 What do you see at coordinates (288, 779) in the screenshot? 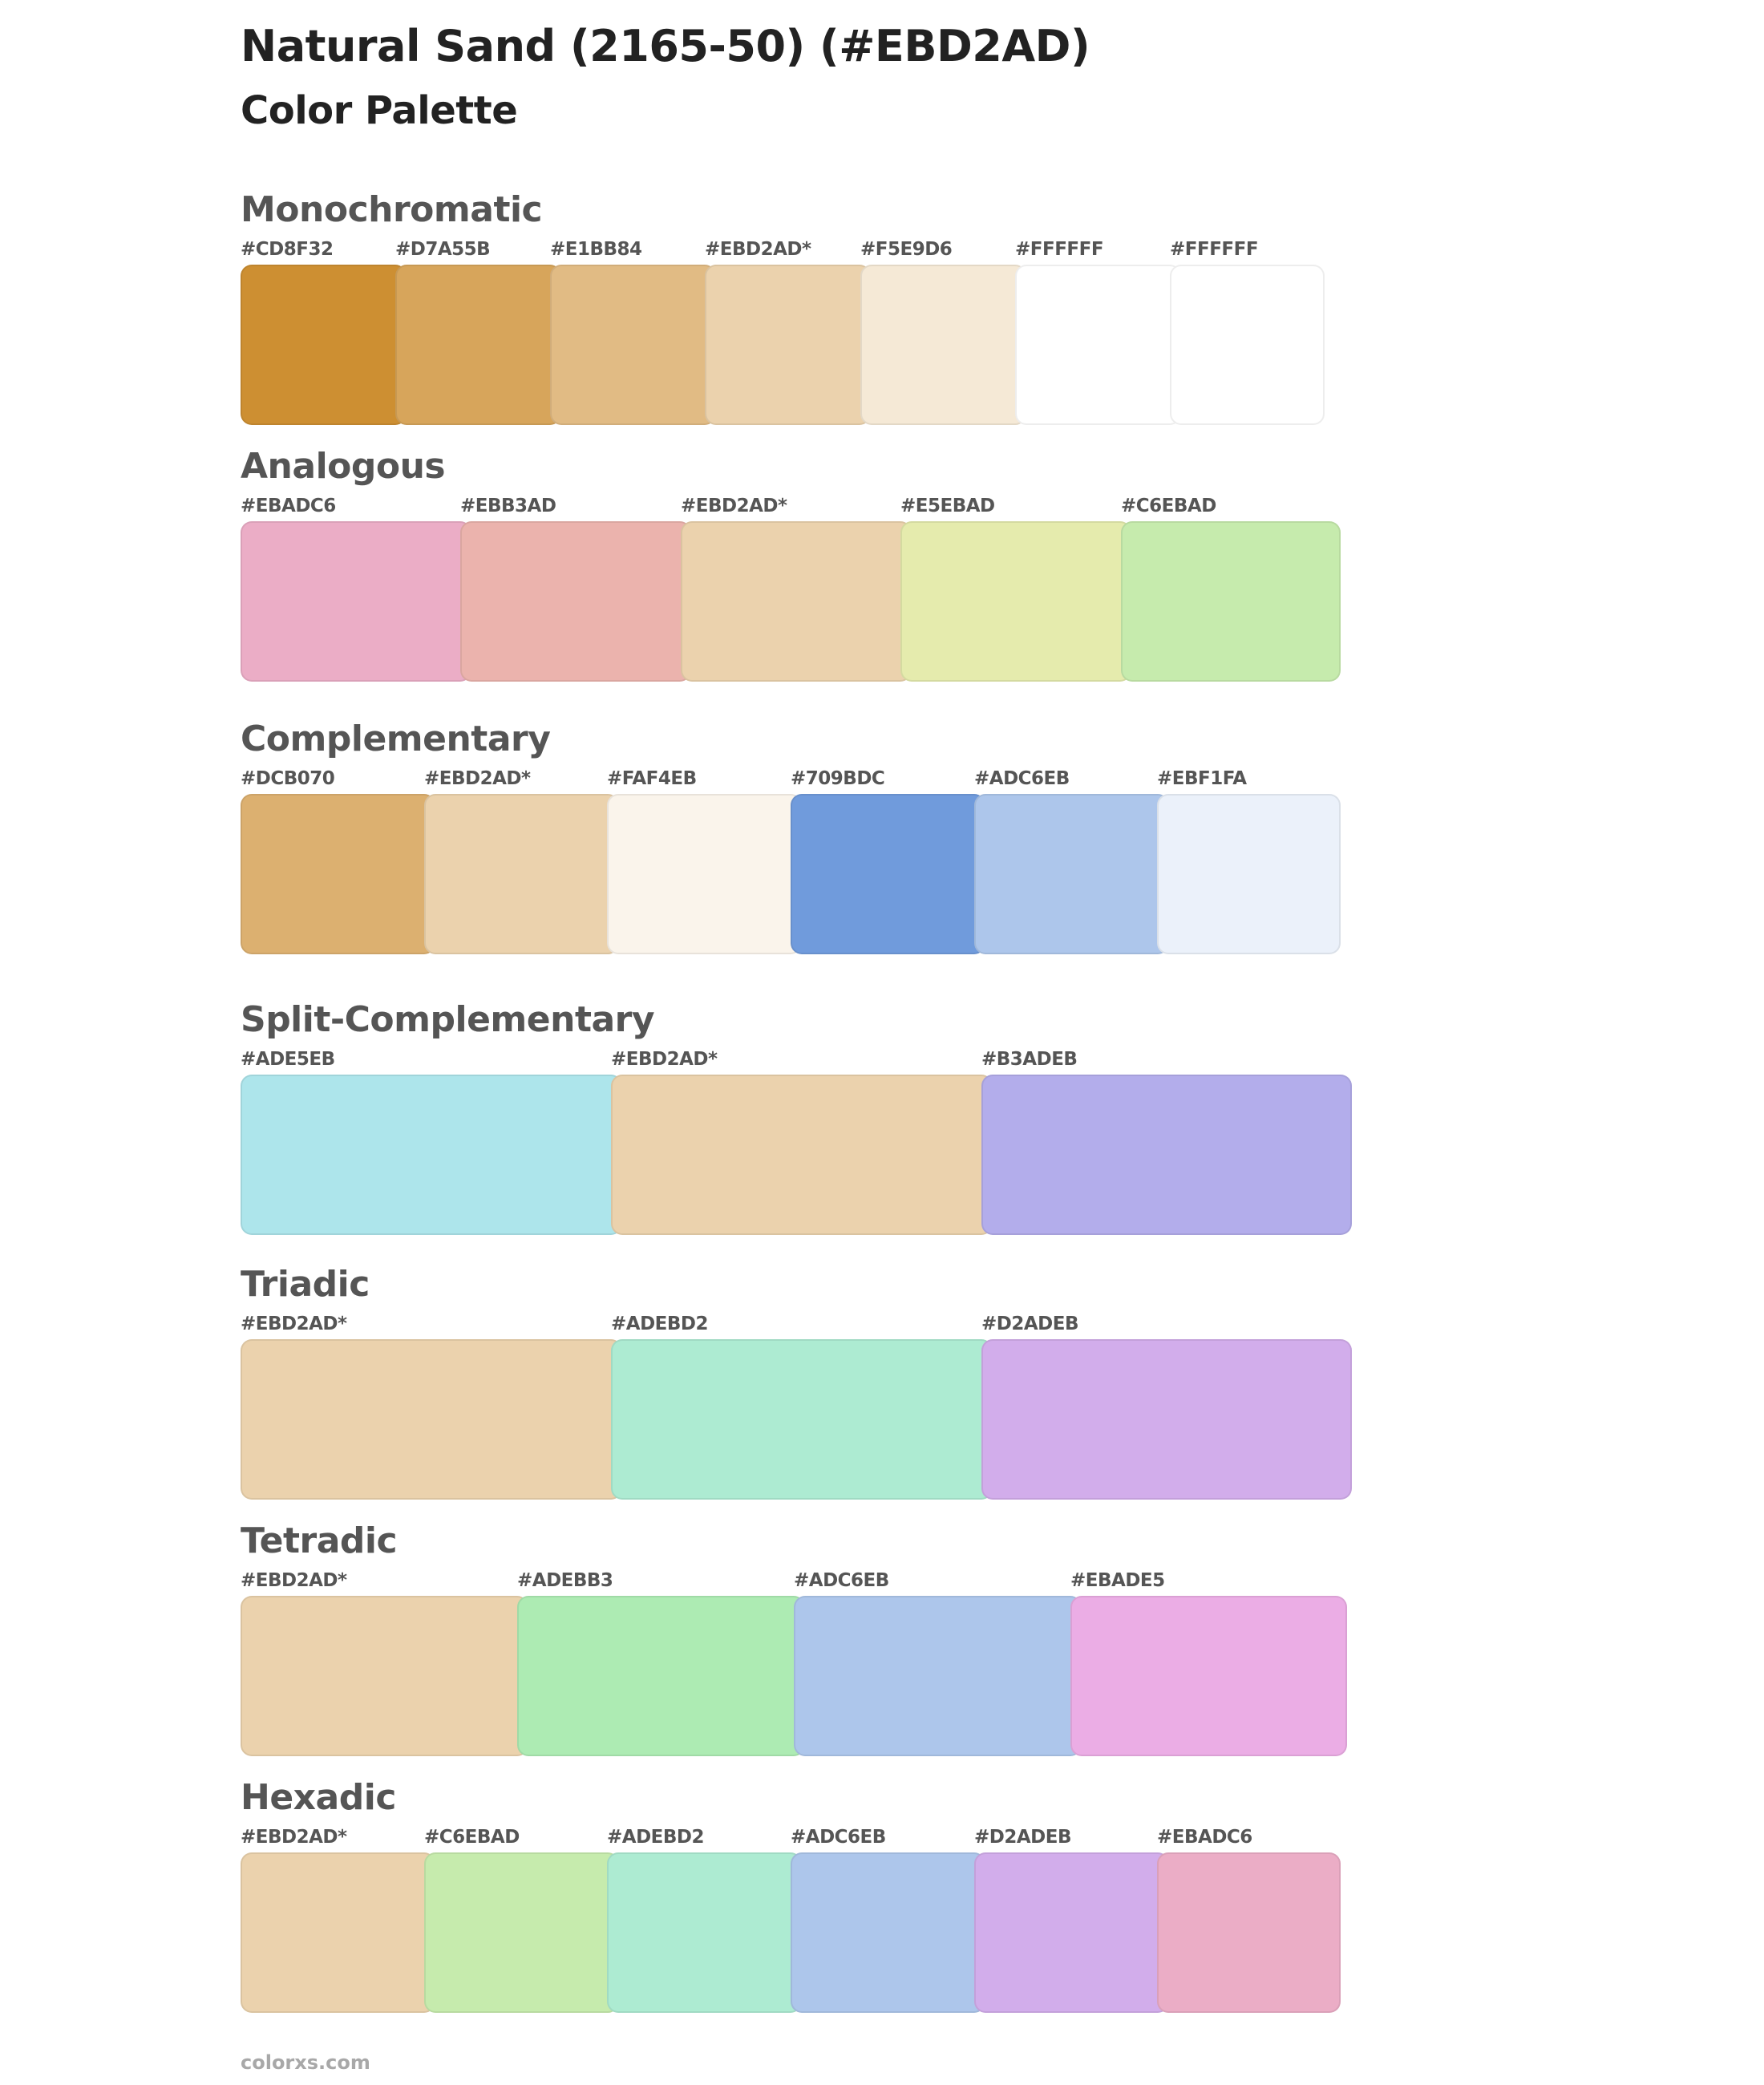
I see `swatch-hex-label: #DCB070` at bounding box center [288, 779].